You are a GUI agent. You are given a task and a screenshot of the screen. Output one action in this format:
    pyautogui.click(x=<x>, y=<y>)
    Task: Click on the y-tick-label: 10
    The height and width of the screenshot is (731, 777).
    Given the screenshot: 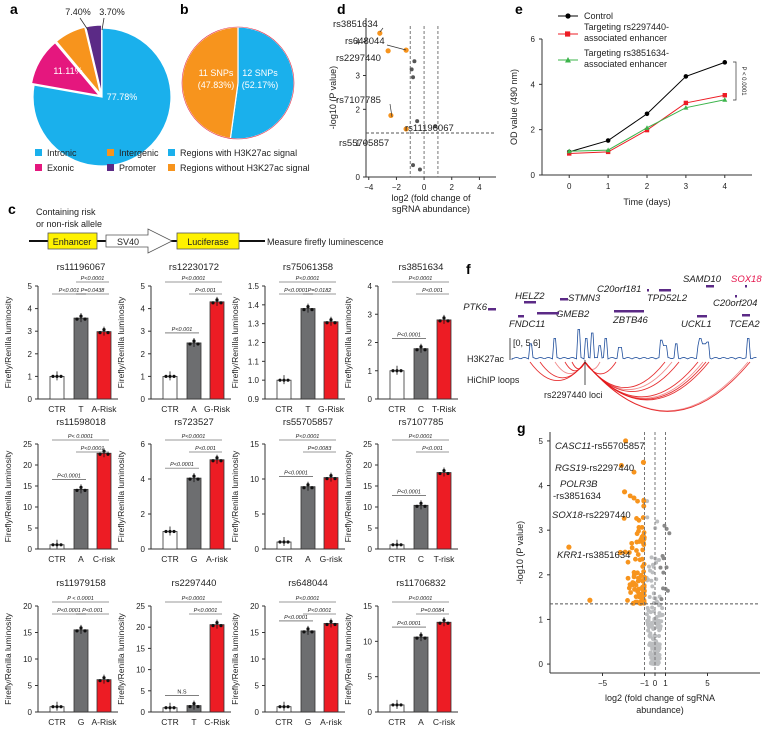 What is the action you would take?
    pyautogui.click(x=140, y=670)
    